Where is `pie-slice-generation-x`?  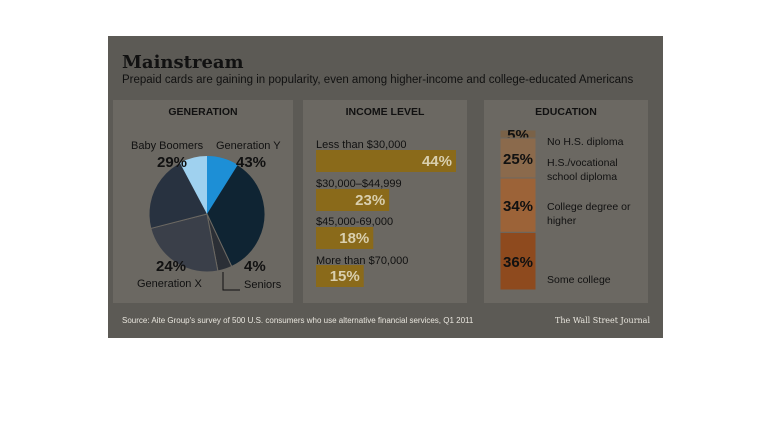 pie-slice-generation-x is located at coordinates (184, 243).